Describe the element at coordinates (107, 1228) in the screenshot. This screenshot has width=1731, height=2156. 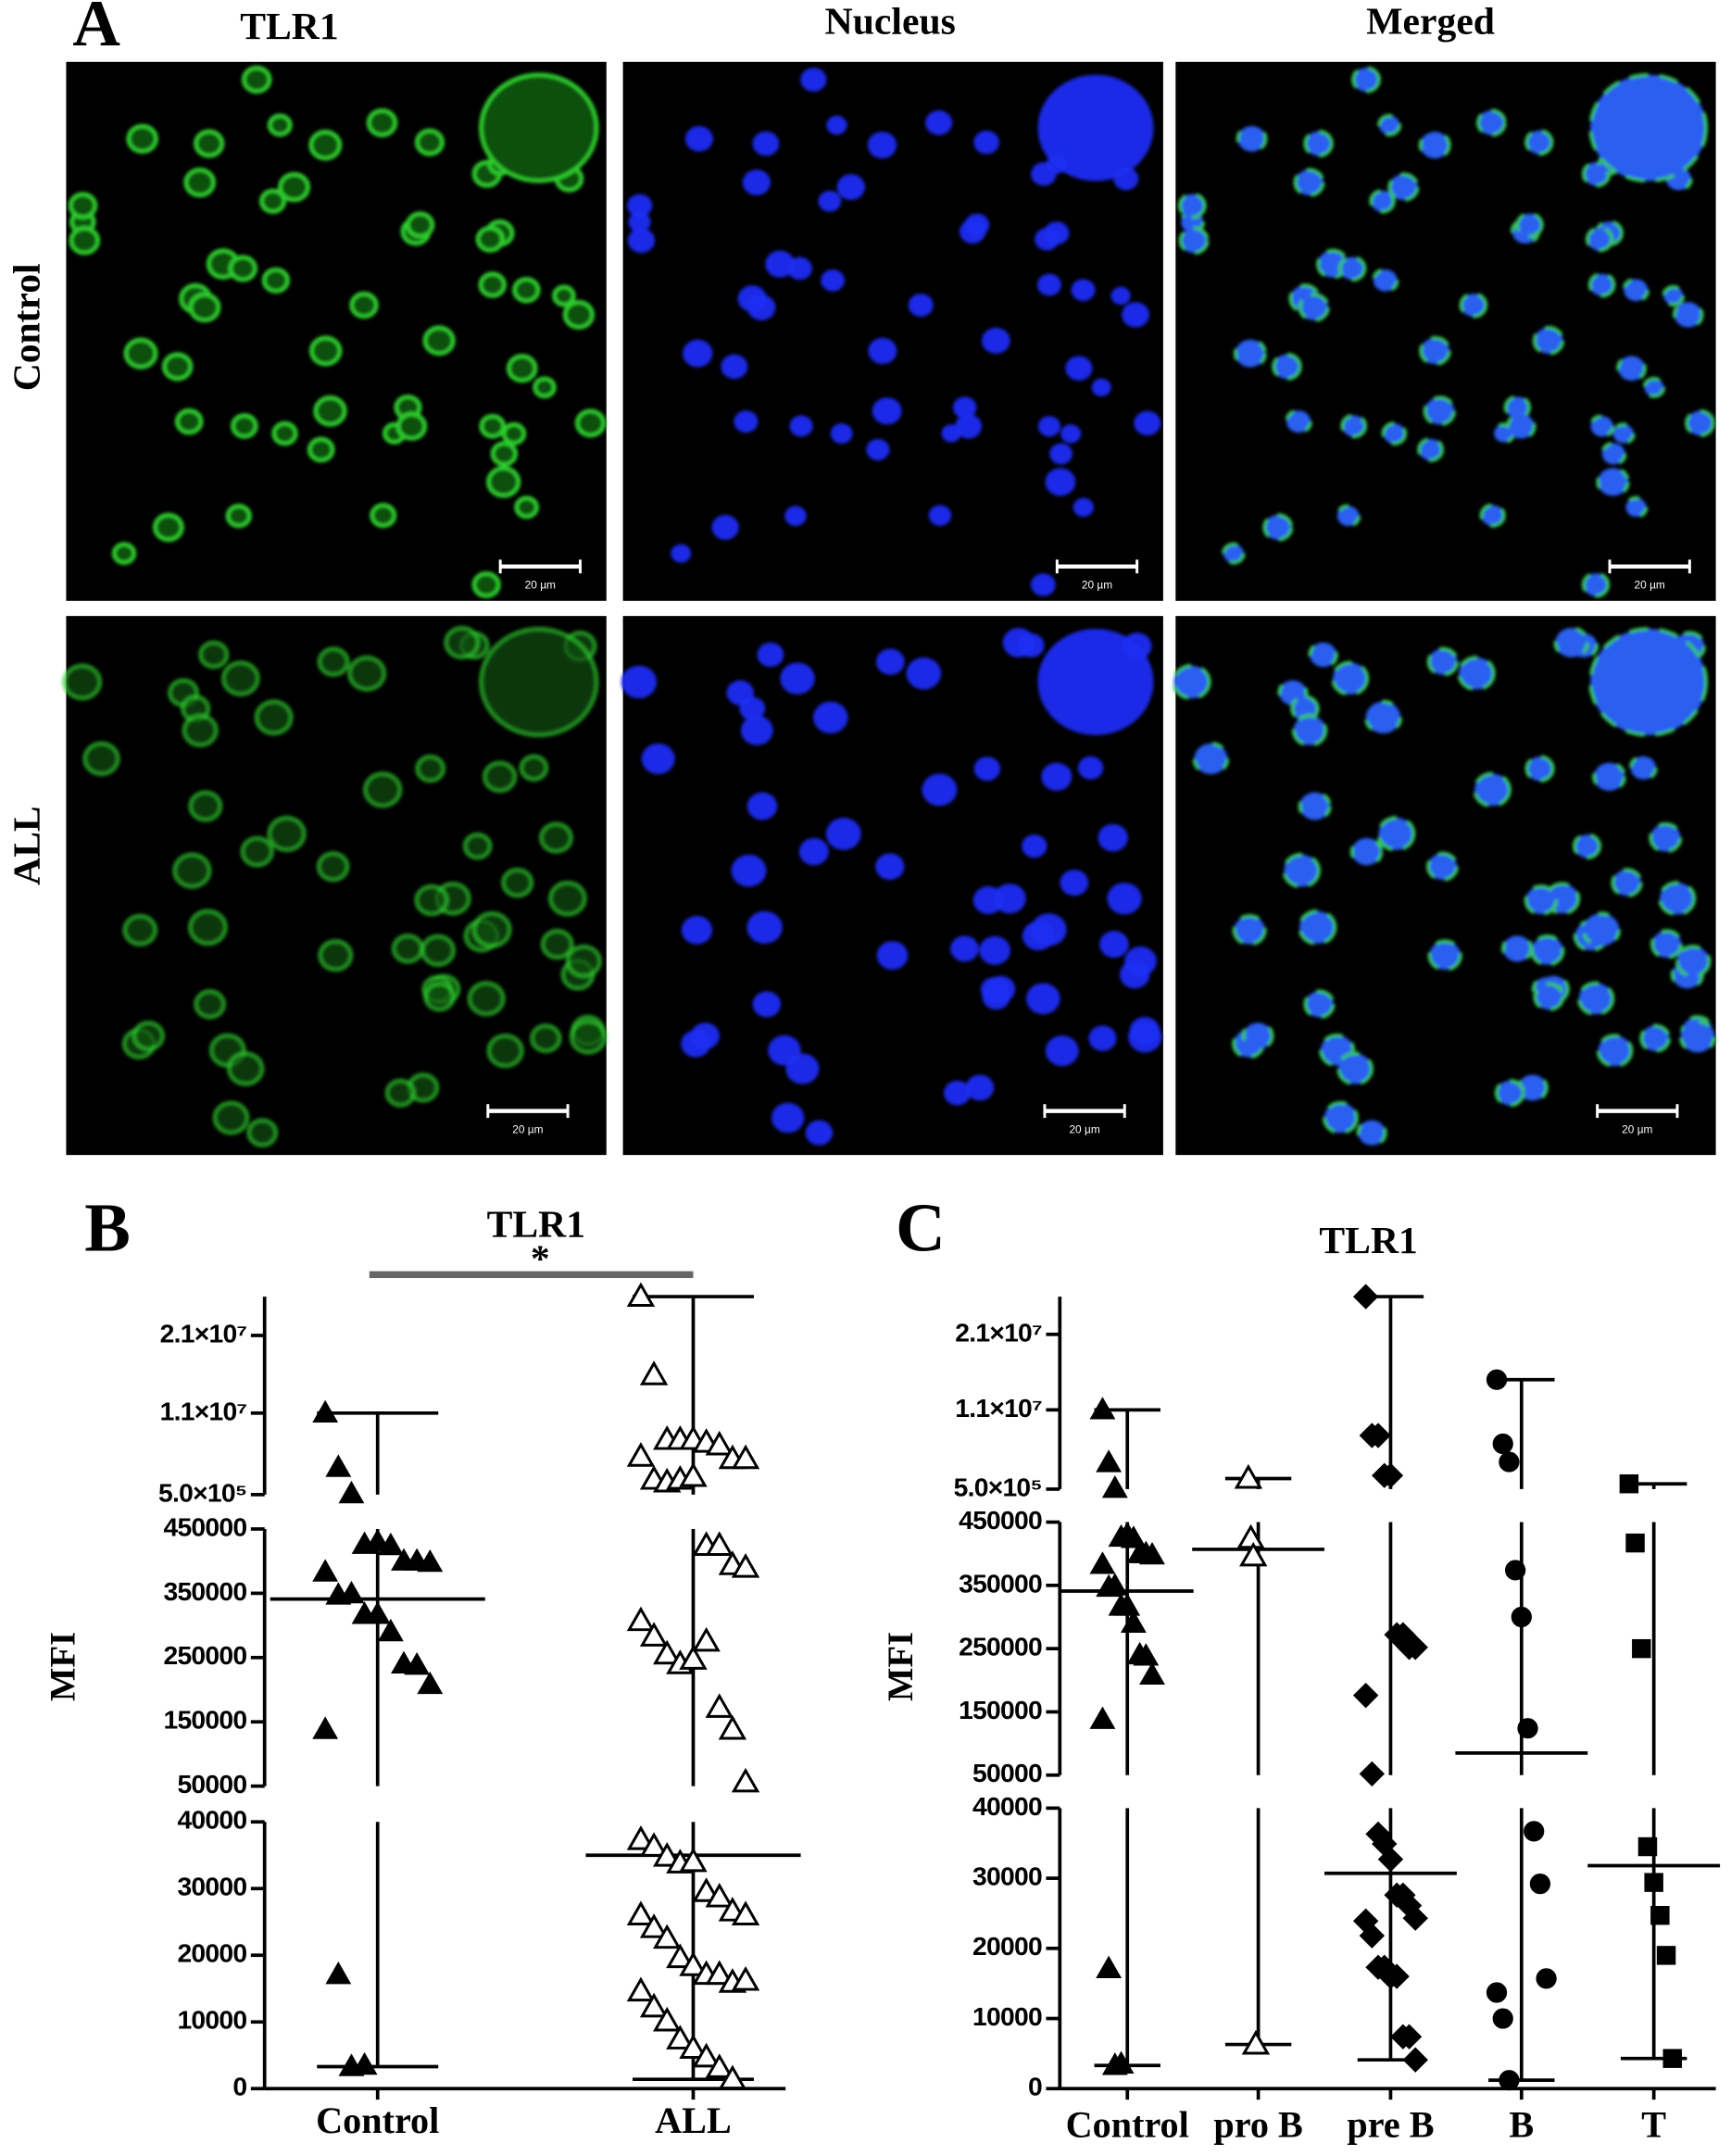
I see `panel-label: B` at that location.